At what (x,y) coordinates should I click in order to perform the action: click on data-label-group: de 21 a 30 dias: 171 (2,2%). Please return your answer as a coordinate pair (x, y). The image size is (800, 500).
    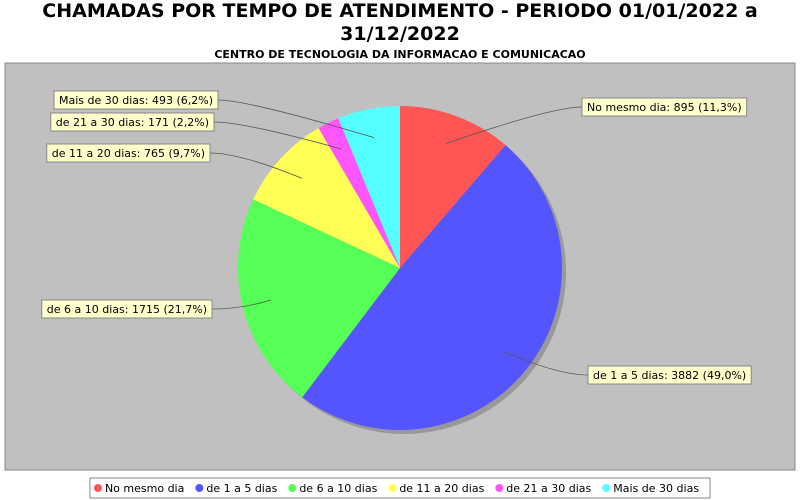
    Looking at the image, I should click on (132, 122).